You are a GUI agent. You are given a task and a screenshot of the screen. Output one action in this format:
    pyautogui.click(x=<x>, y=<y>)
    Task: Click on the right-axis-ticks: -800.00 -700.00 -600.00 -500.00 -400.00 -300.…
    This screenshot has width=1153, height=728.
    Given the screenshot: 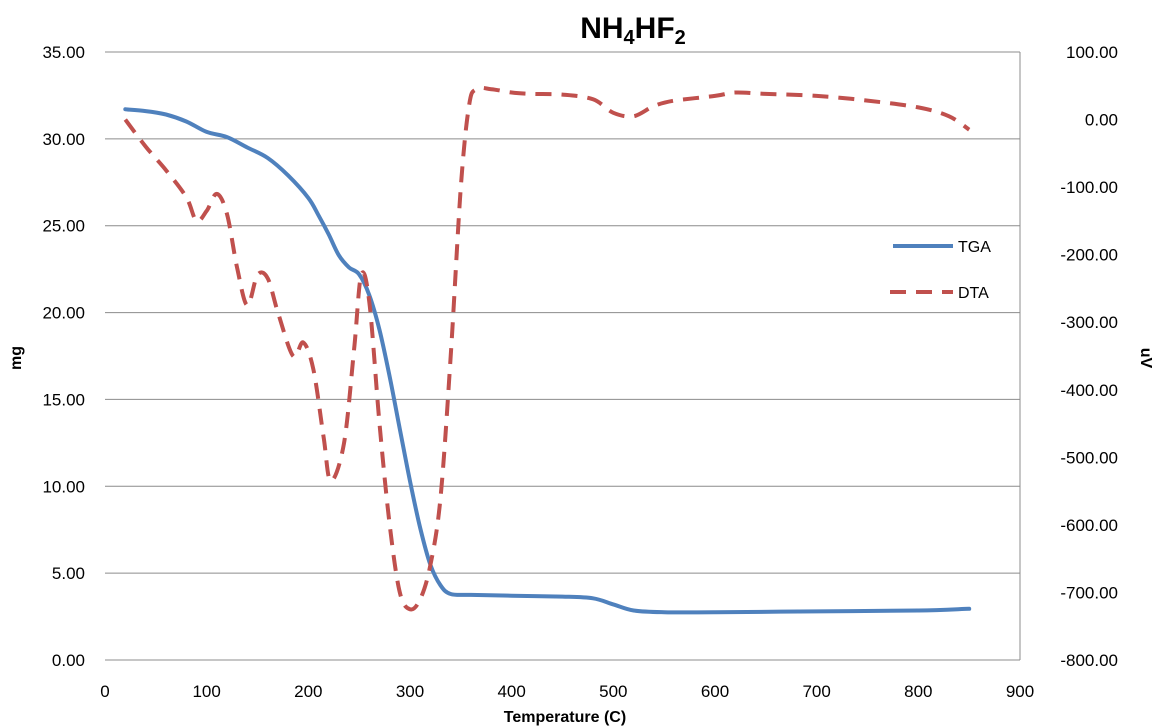 What is the action you would take?
    pyautogui.click(x=1089, y=356)
    